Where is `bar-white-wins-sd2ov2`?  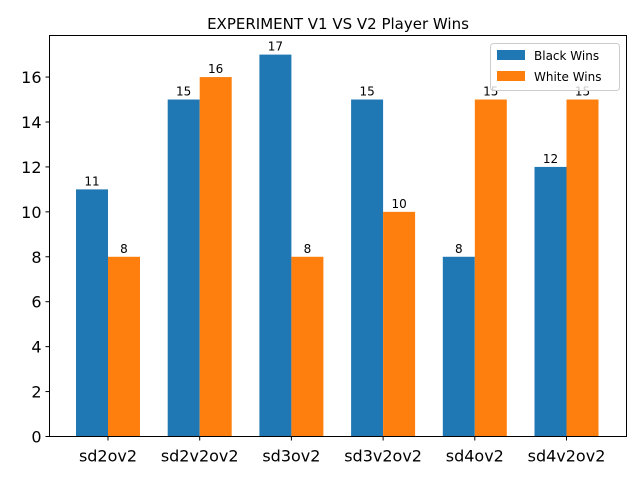
bar-white-wins-sd2ov2 is located at coordinates (124, 346).